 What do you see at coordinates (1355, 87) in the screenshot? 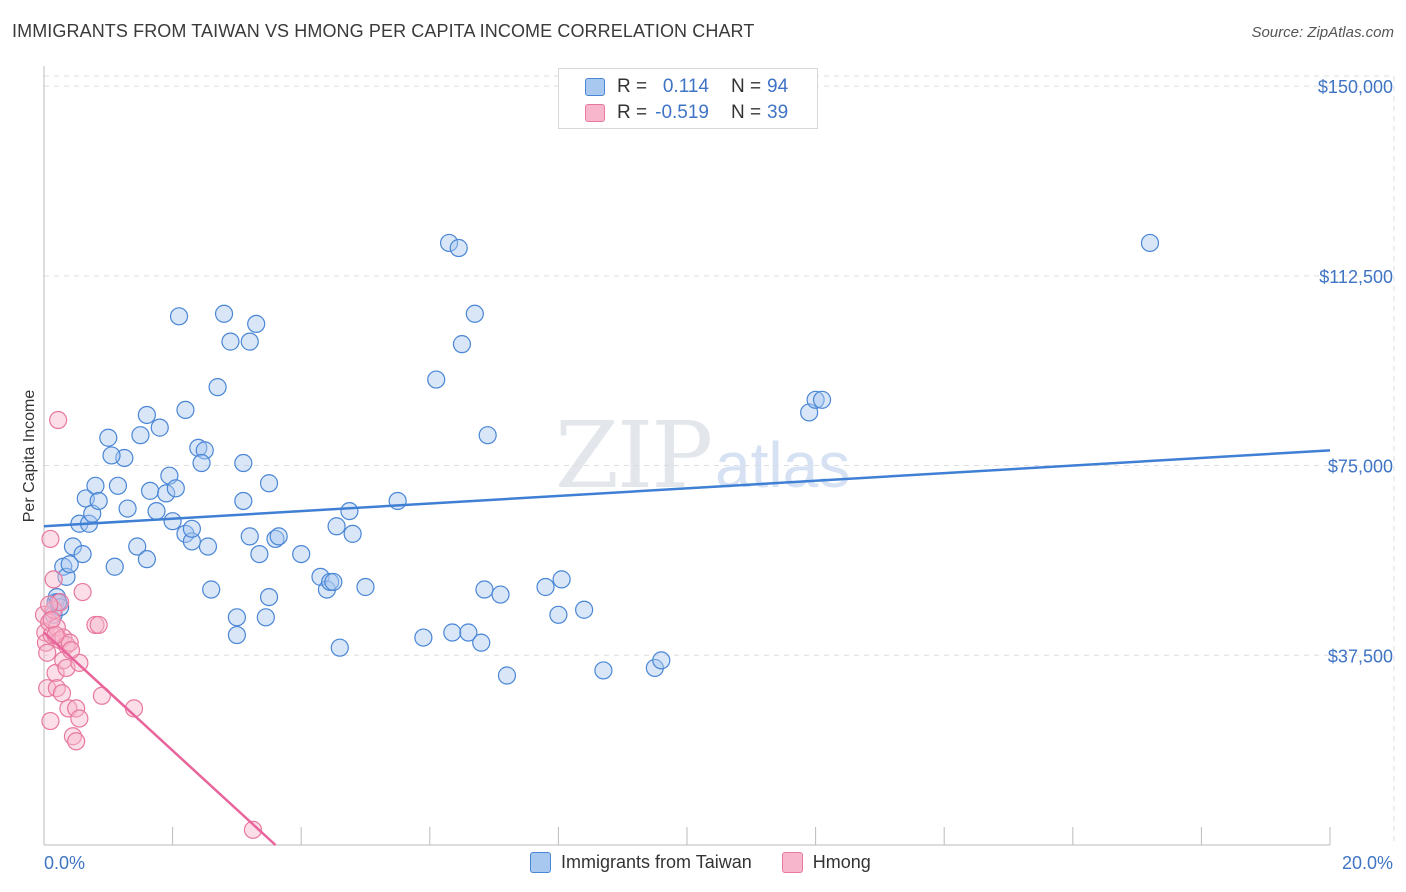
I see `y-tick-label: $150,000` at bounding box center [1355, 87].